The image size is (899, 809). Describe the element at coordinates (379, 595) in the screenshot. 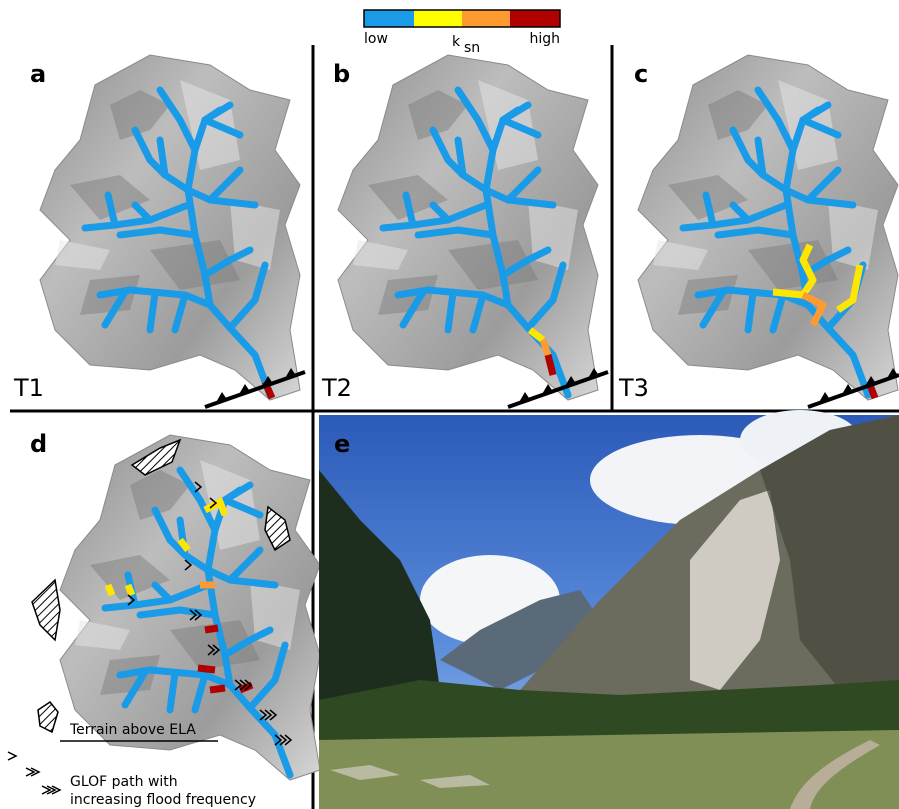

I see `photo-left-cliff` at that location.